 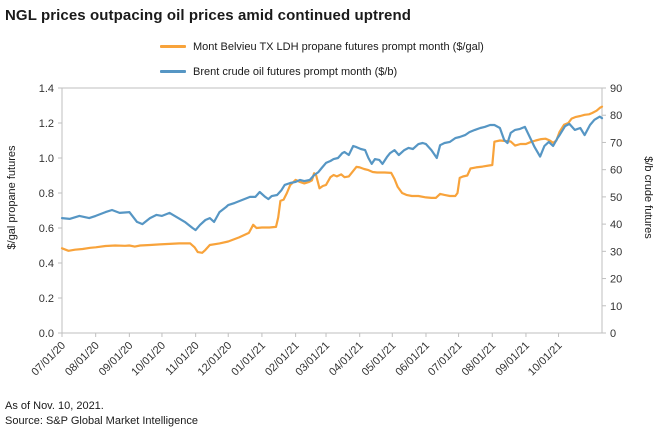 I want to click on left-tick-label: 0.4, so click(x=46, y=264).